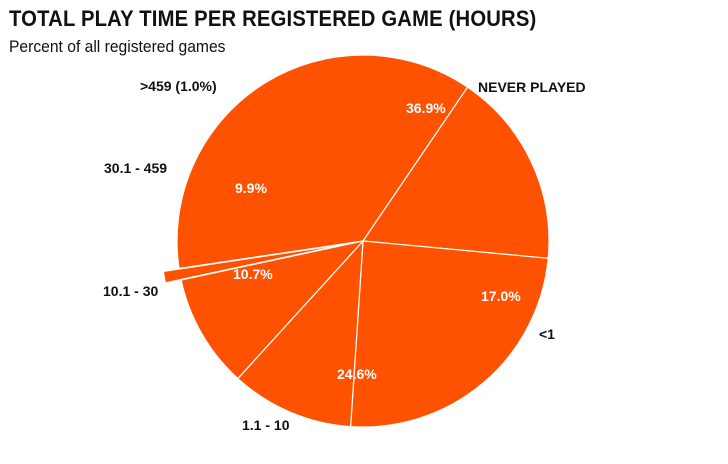  I want to click on slice-value-label-4: 10.7%, so click(253, 274).